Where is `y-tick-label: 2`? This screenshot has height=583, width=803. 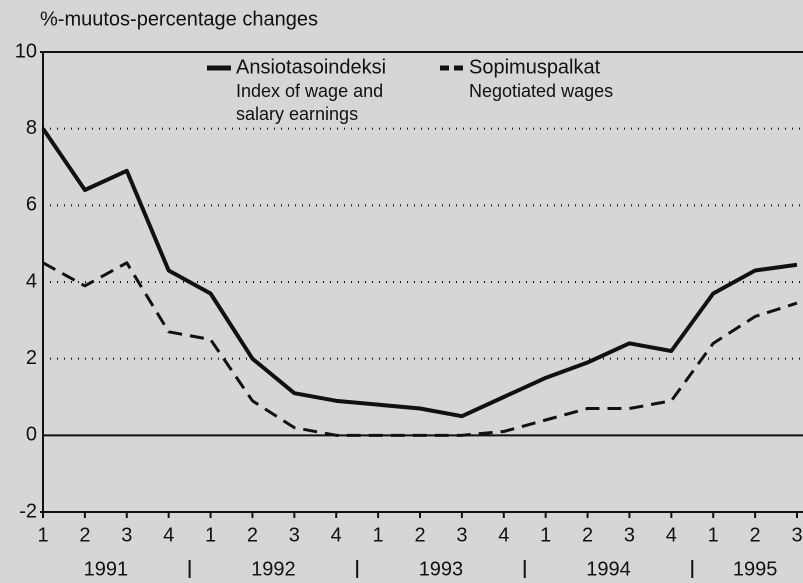 y-tick-label: 2 is located at coordinates (31, 358).